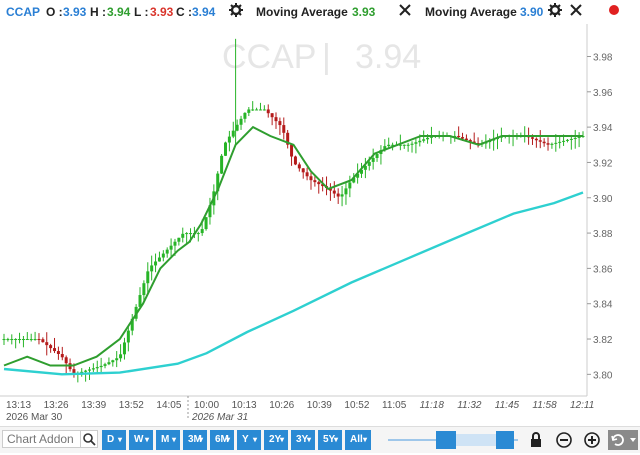 The width and height of the screenshot is (640, 455). I want to click on low-label: L :, so click(141, 12).